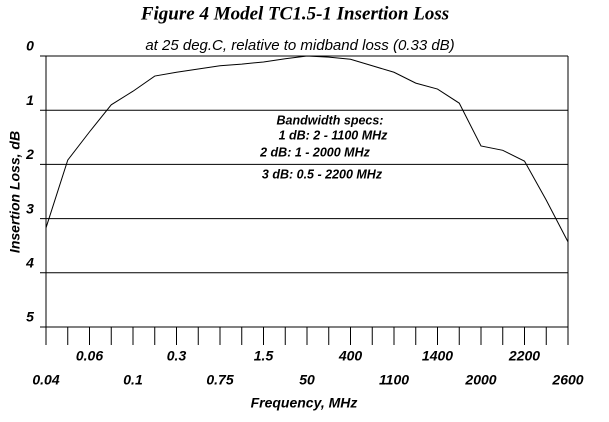  Describe the element at coordinates (29, 154) in the screenshot. I see `y-tick-label: 2` at that location.